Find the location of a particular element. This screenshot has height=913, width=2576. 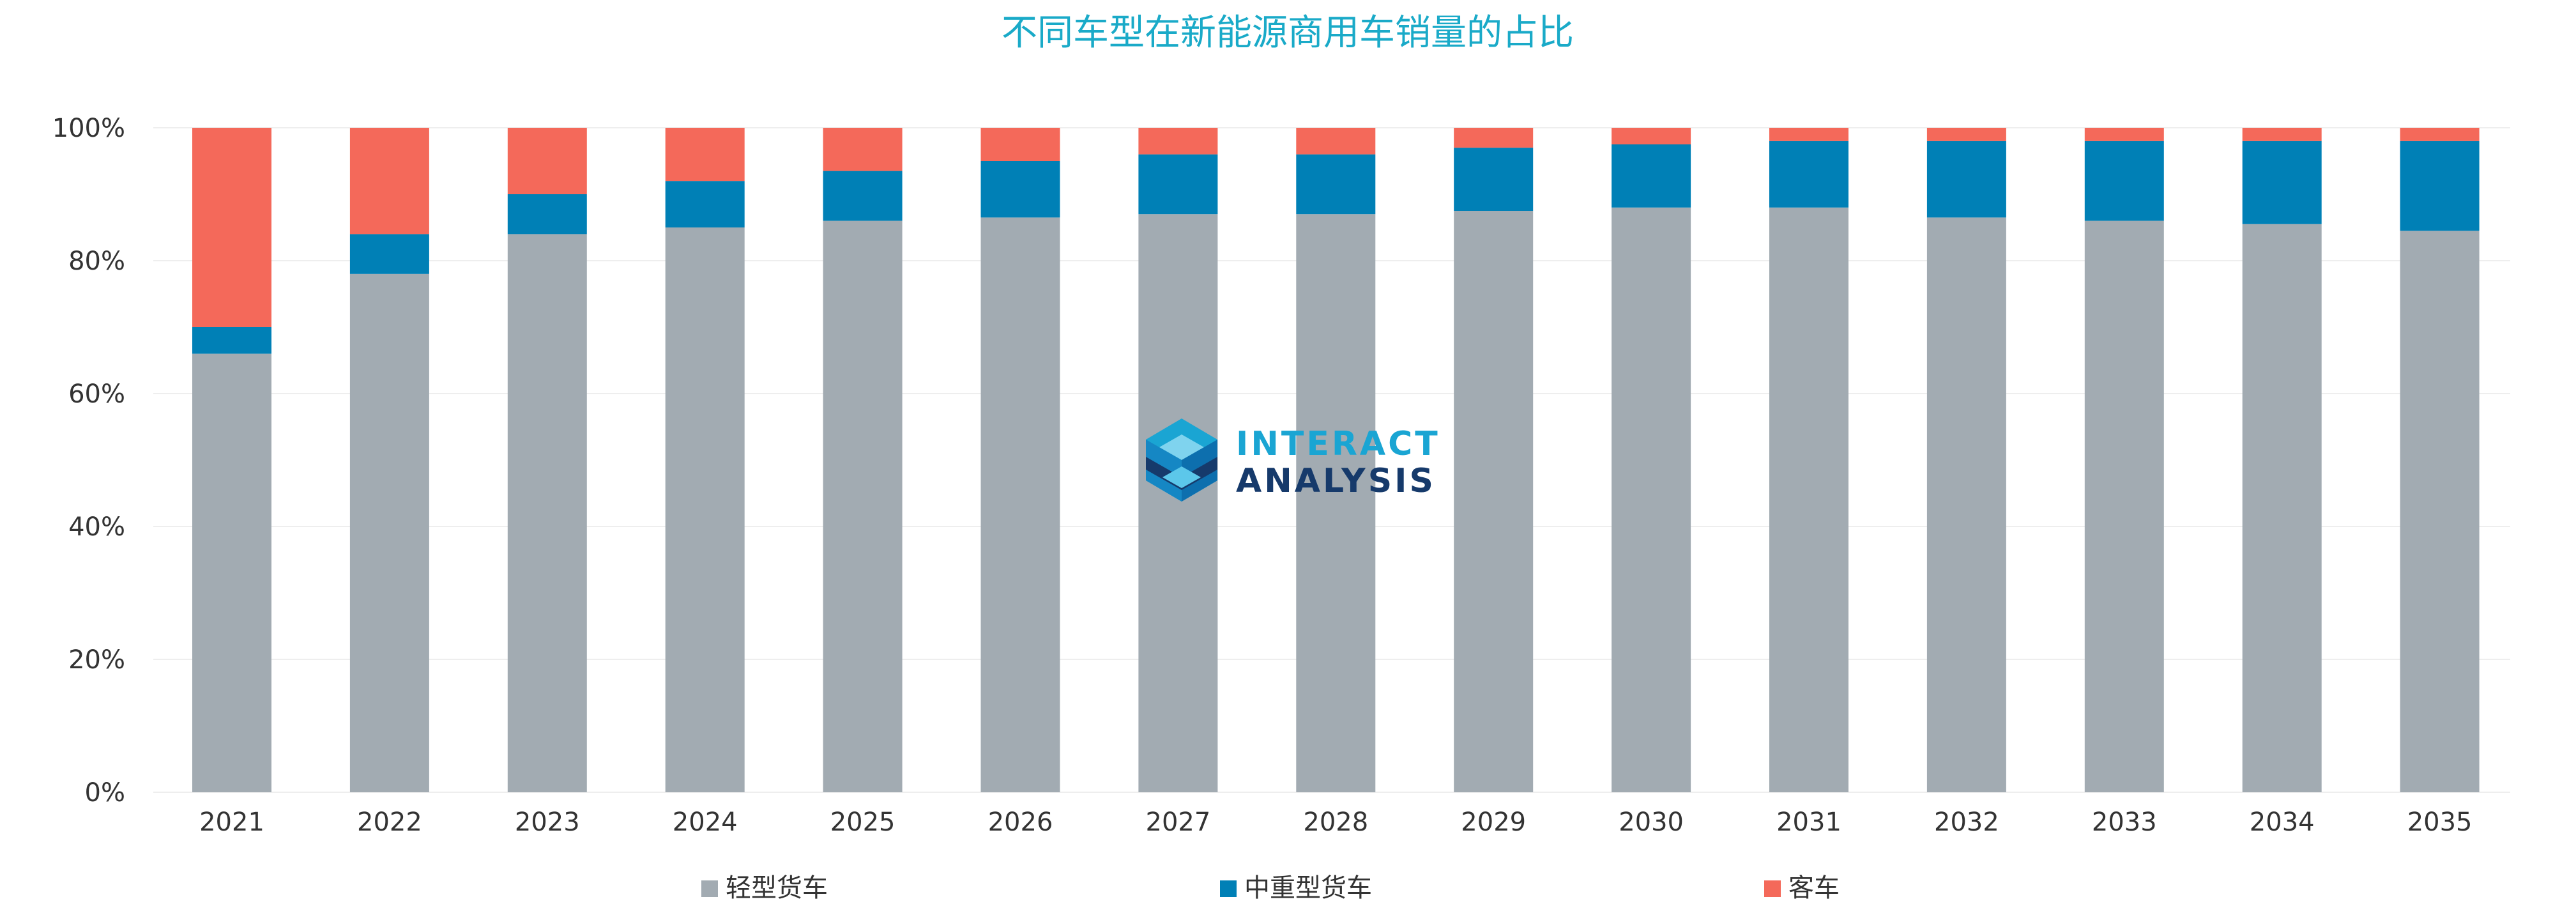

bar-segment-series1-2025 is located at coordinates (863, 506).